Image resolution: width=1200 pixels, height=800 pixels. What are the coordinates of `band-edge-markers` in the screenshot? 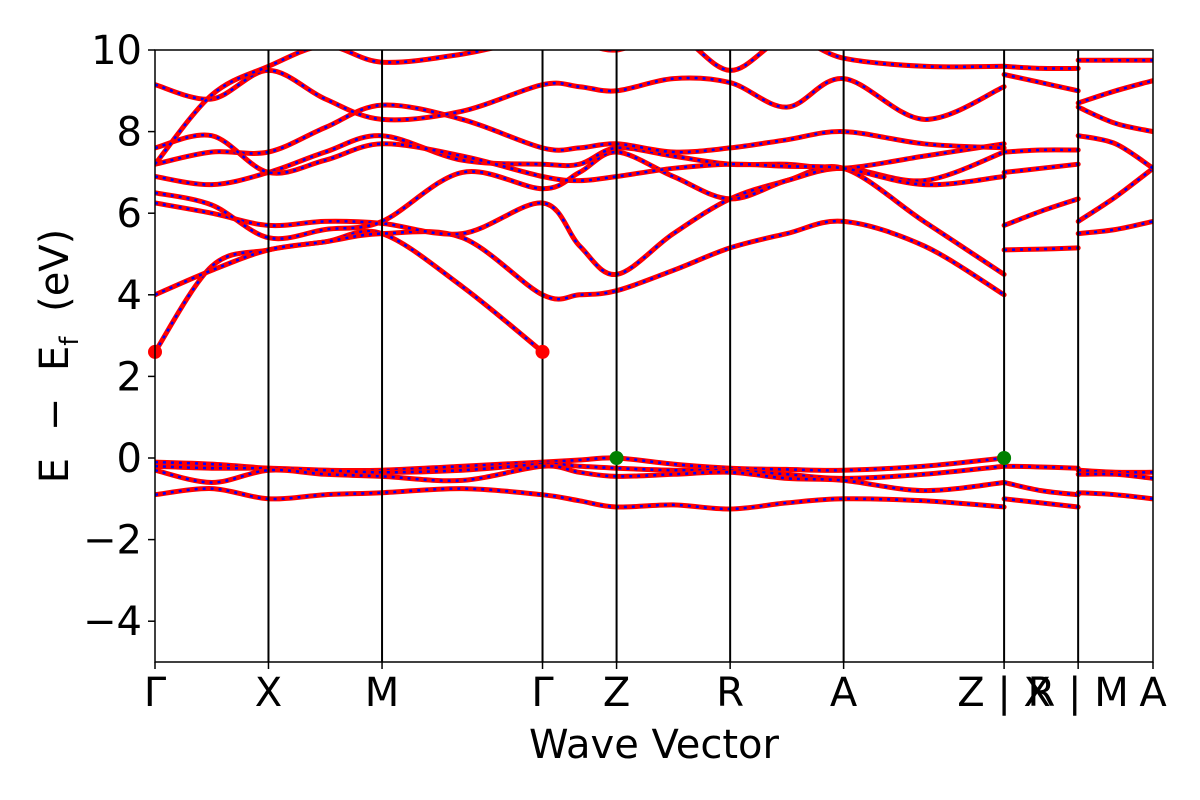 It's located at (580, 404).